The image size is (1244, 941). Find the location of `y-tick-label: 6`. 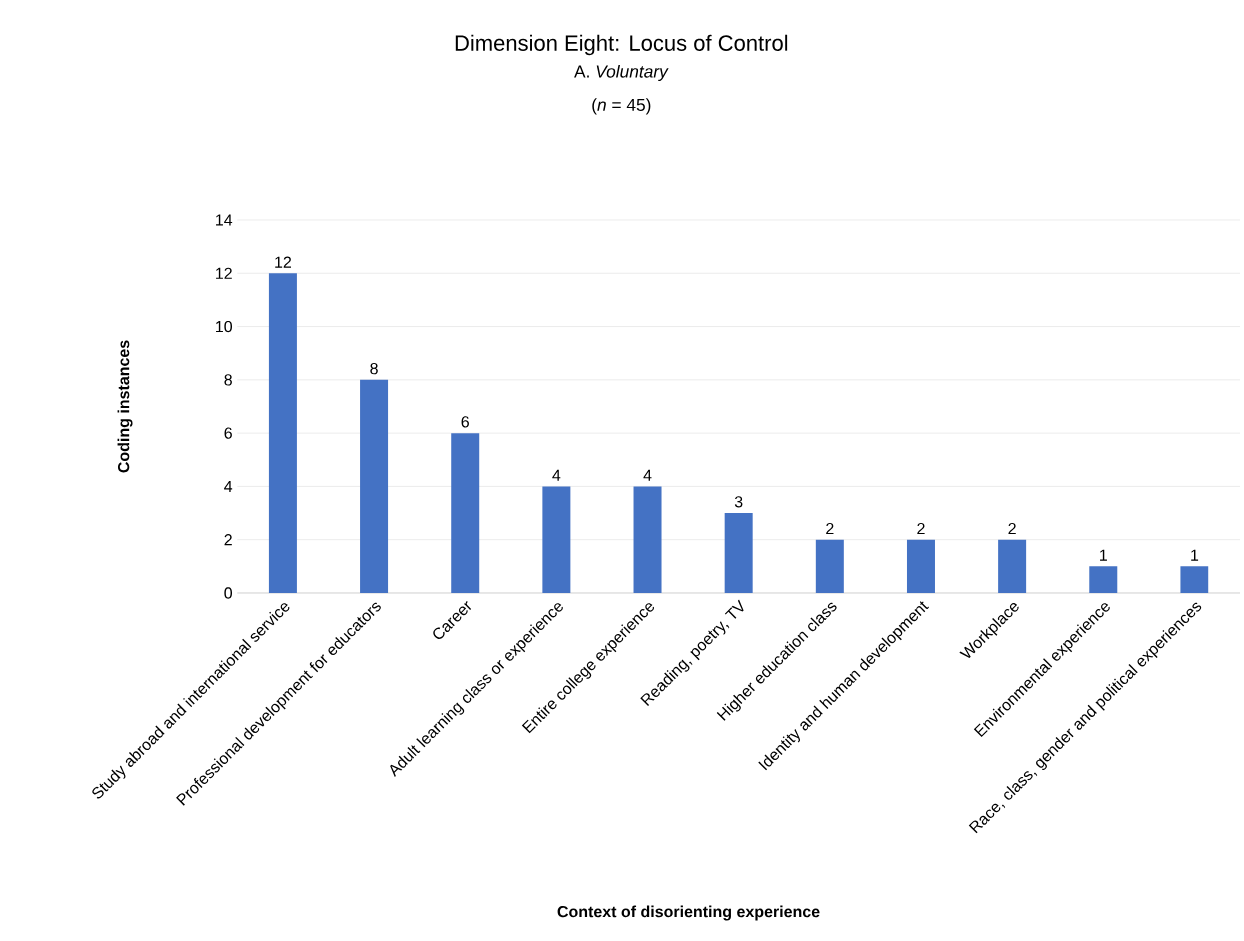

y-tick-label: 6 is located at coordinates (228, 433).